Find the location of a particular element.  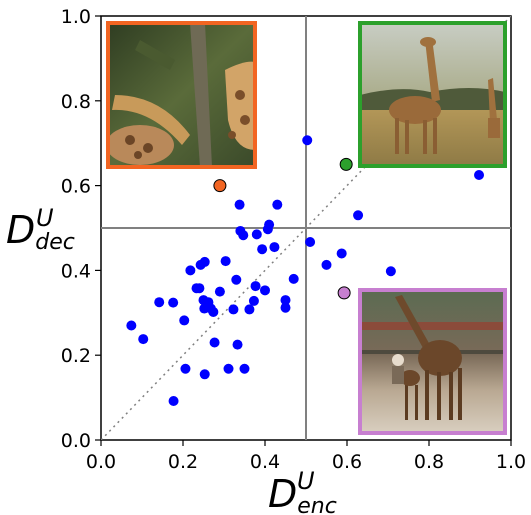

x-axis-title-sup: U is located at coordinates (306, 481).